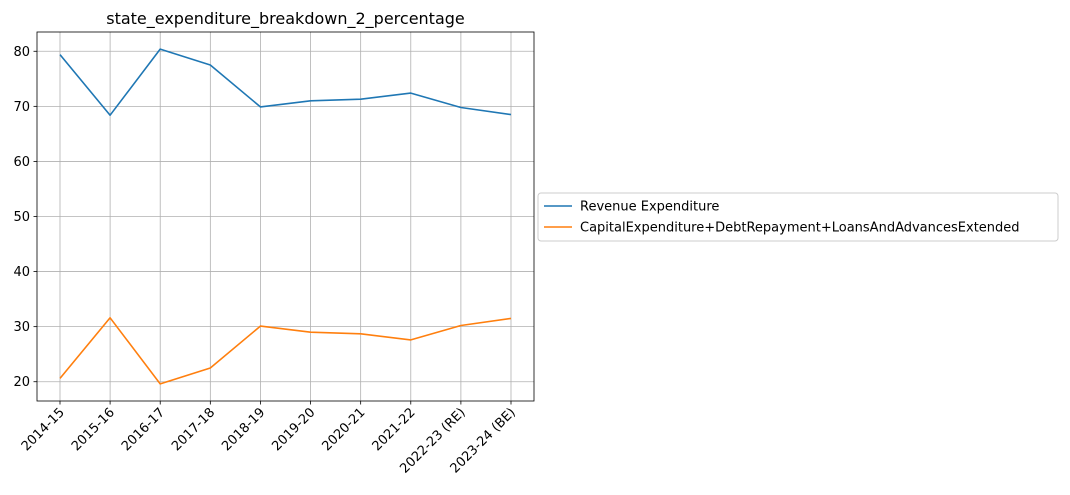  What do you see at coordinates (343, 429) in the screenshot?
I see `x-tick-label: 2020-21` at bounding box center [343, 429].